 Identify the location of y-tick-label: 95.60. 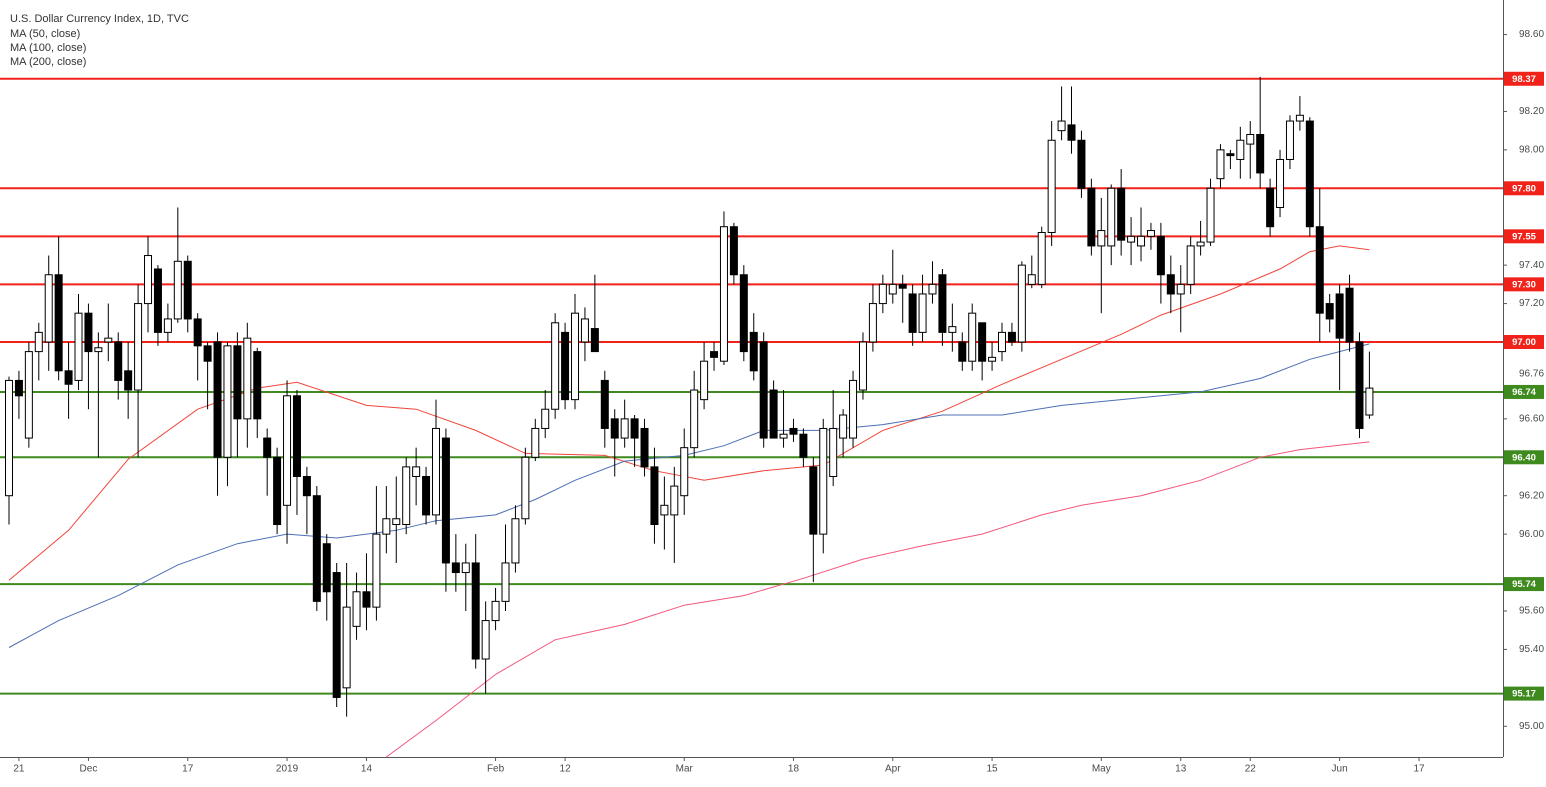
(1531, 611).